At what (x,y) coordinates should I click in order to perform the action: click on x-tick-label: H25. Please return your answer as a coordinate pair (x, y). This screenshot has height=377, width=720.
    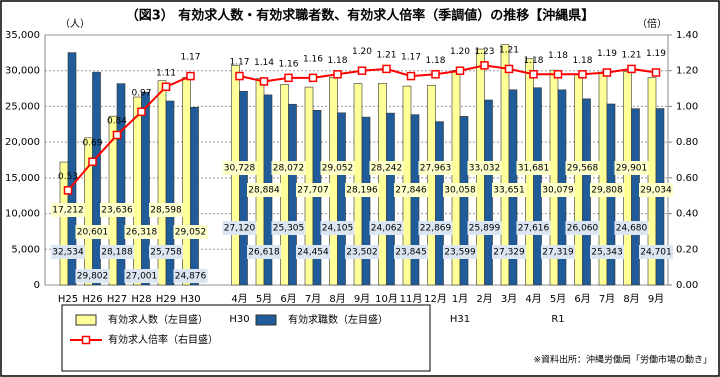
    Looking at the image, I should click on (68, 299).